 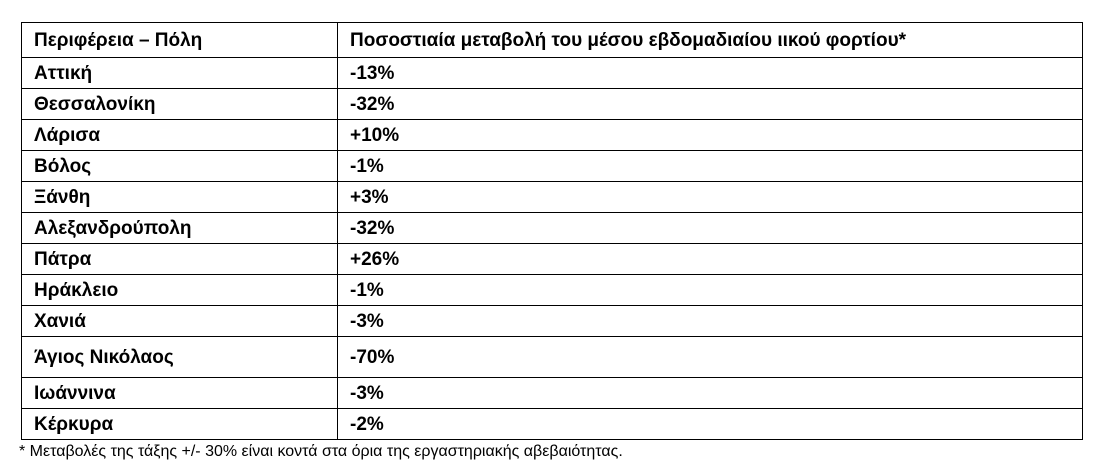 I want to click on table-row: Αττική -13%, so click(x=552, y=73).